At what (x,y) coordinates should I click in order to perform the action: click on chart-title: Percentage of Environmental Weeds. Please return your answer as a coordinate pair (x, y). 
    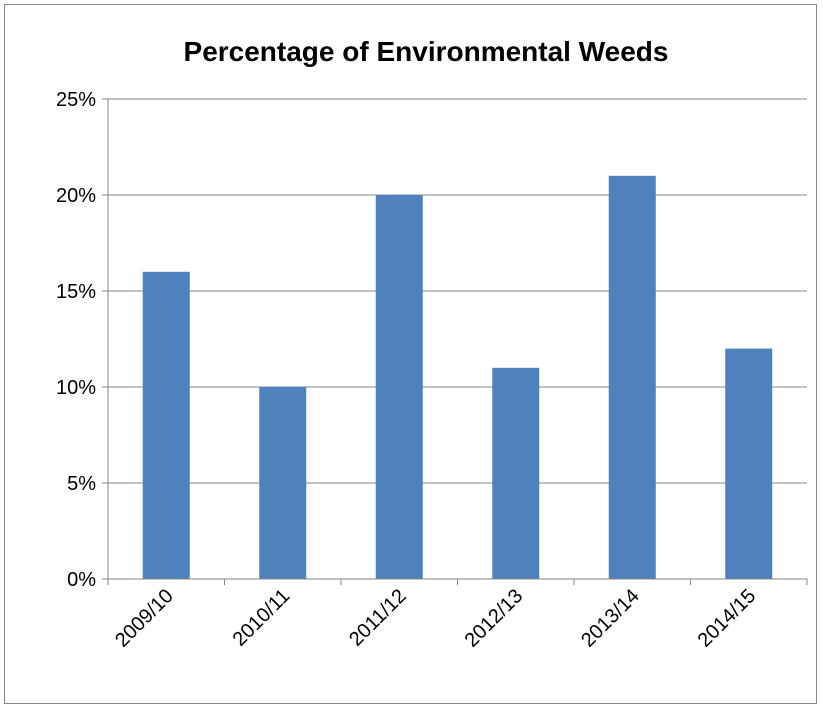
    Looking at the image, I should click on (426, 51).